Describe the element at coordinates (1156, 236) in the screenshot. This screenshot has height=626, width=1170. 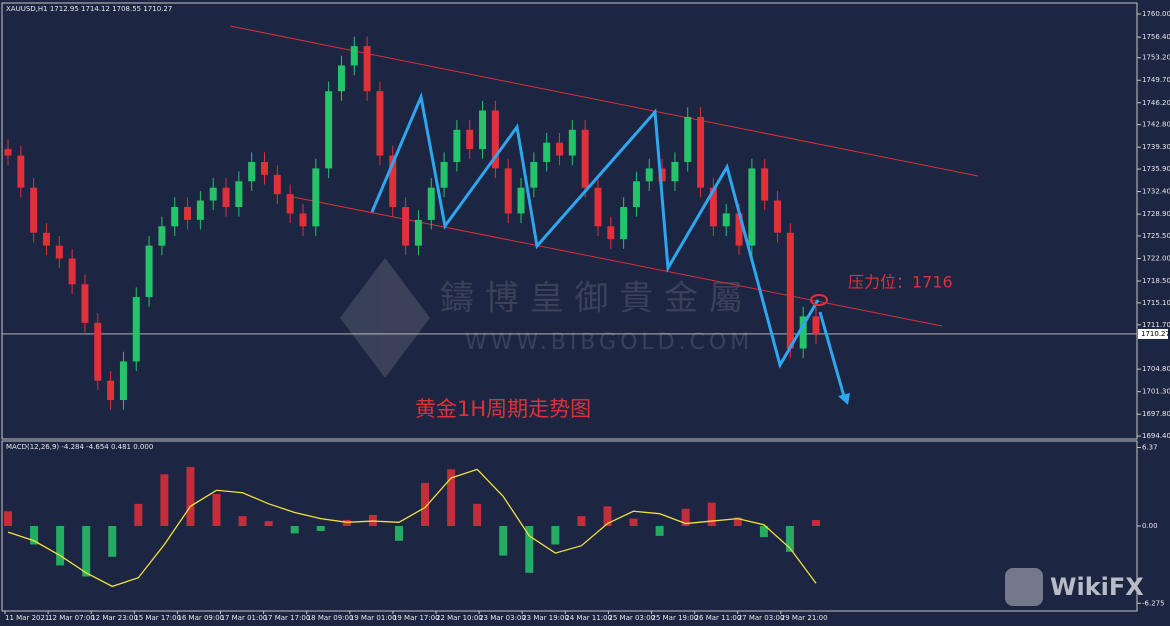
I see `y-tick-label: 1725.50` at that location.